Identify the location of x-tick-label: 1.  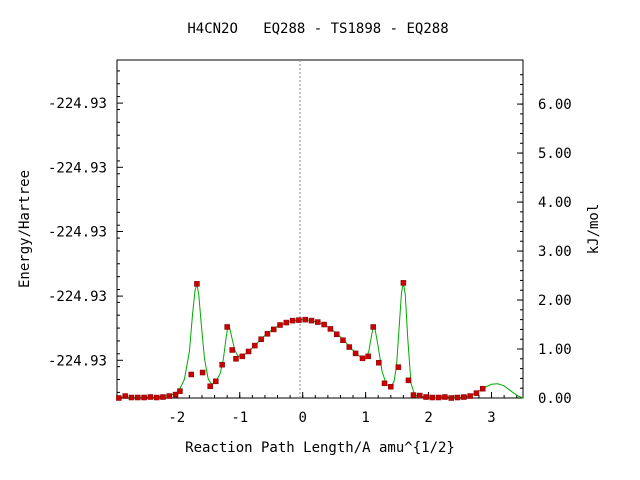
(365, 418).